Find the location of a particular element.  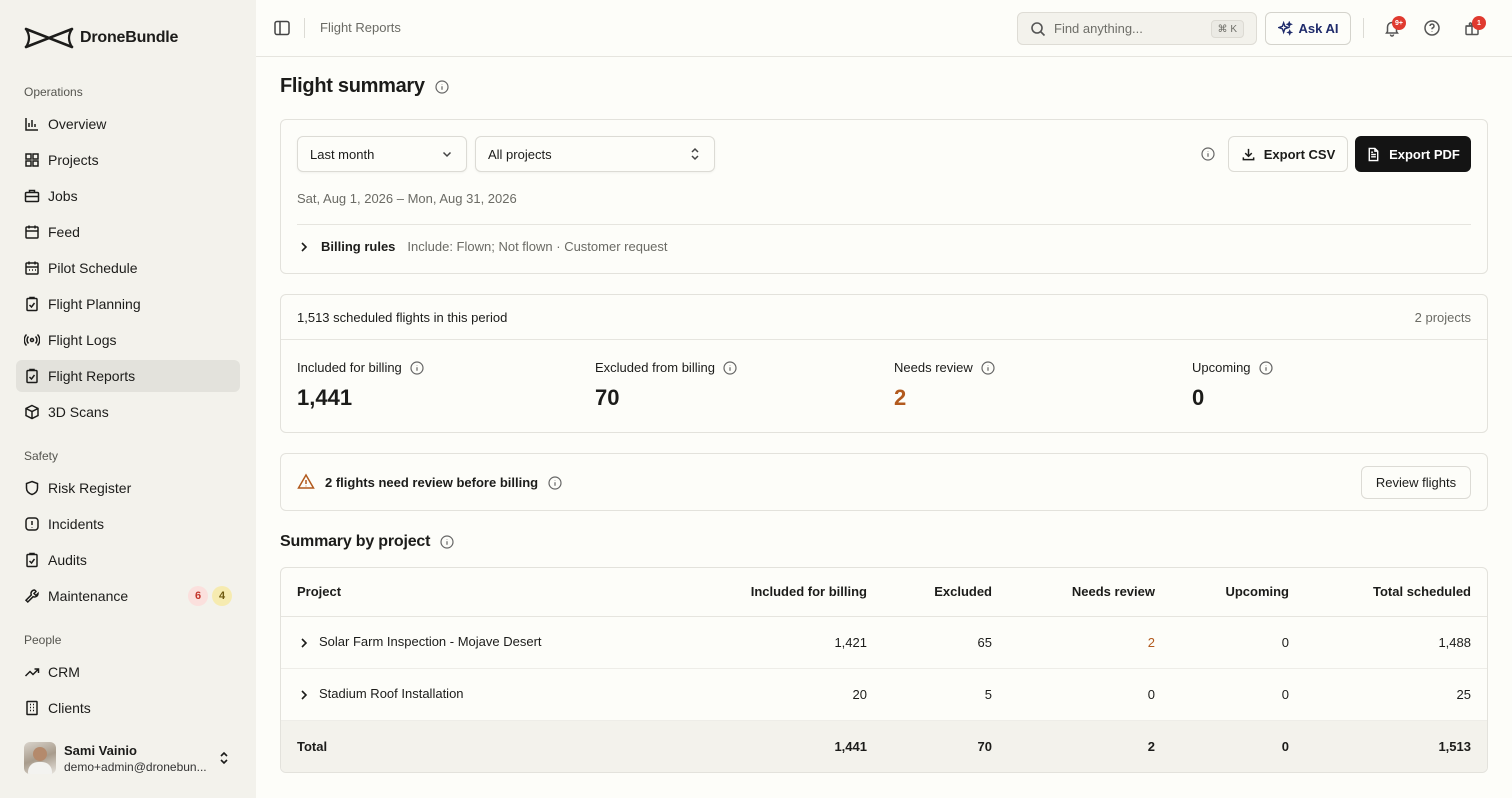

cell-included: 1,441 is located at coordinates (792, 746).